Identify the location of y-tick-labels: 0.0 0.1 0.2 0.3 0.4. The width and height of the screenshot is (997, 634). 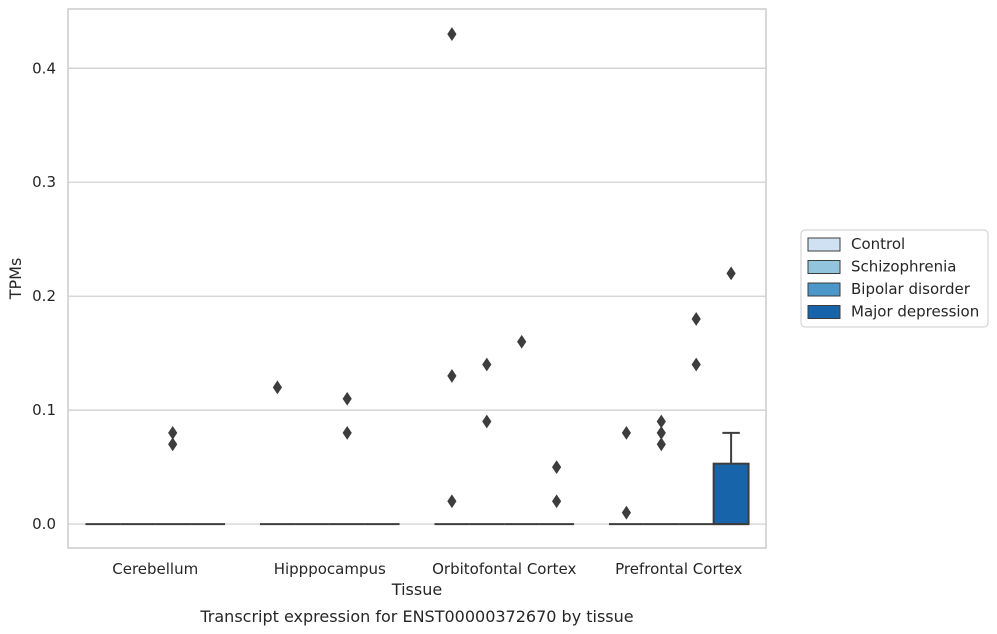
(44, 296).